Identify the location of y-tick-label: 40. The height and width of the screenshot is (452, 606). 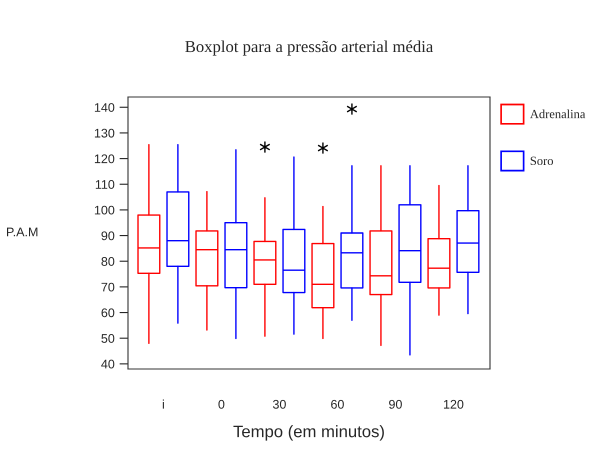
(107, 364).